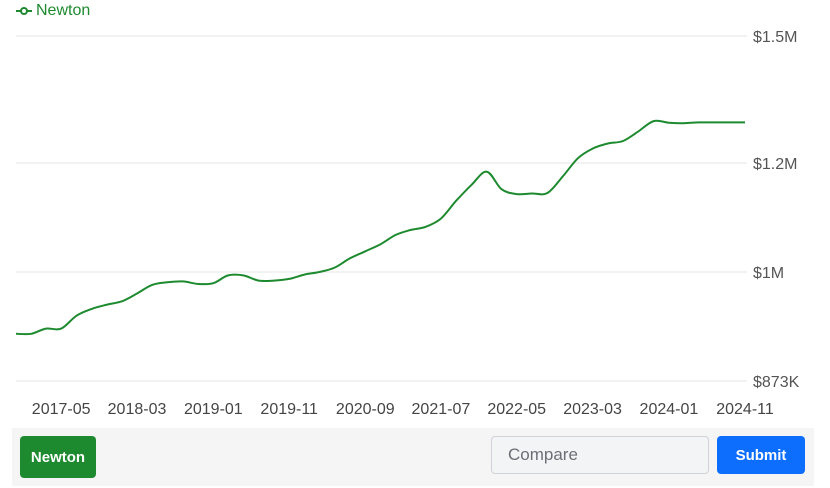  What do you see at coordinates (24, 11) in the screenshot?
I see `legend-line-marker-icon` at bounding box center [24, 11].